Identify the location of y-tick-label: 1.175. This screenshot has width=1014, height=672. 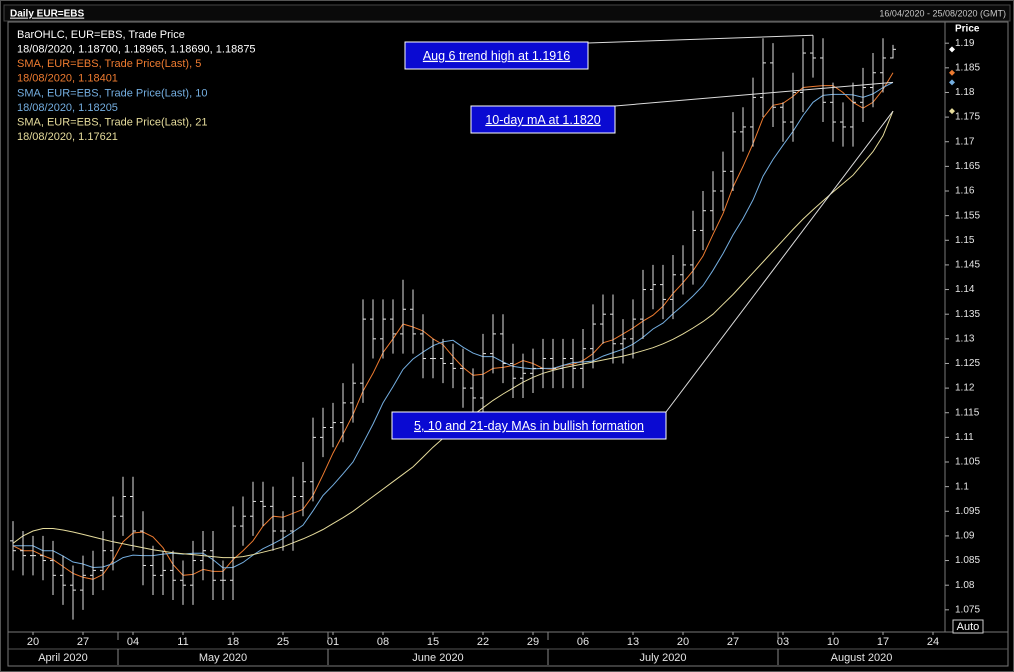
(967, 117).